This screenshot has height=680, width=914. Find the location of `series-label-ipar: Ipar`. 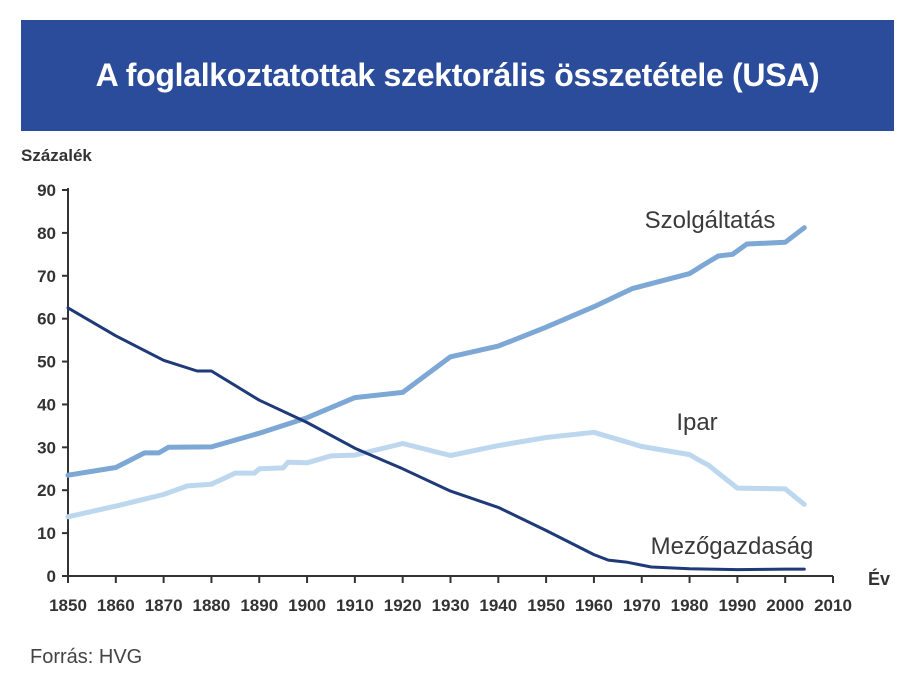

series-label-ipar: Ipar is located at coordinates (696, 422).